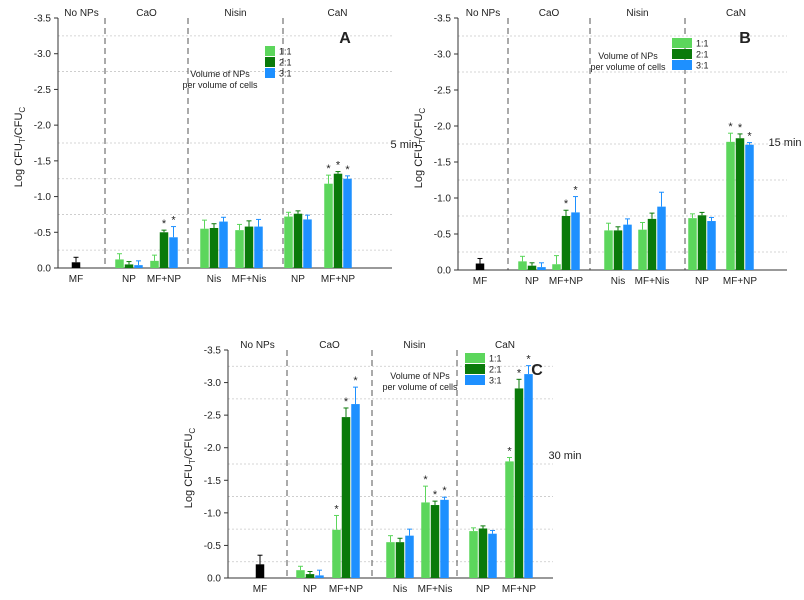 This screenshot has height=600, width=804. I want to click on bar-b-cat2-s3, so click(575, 241).